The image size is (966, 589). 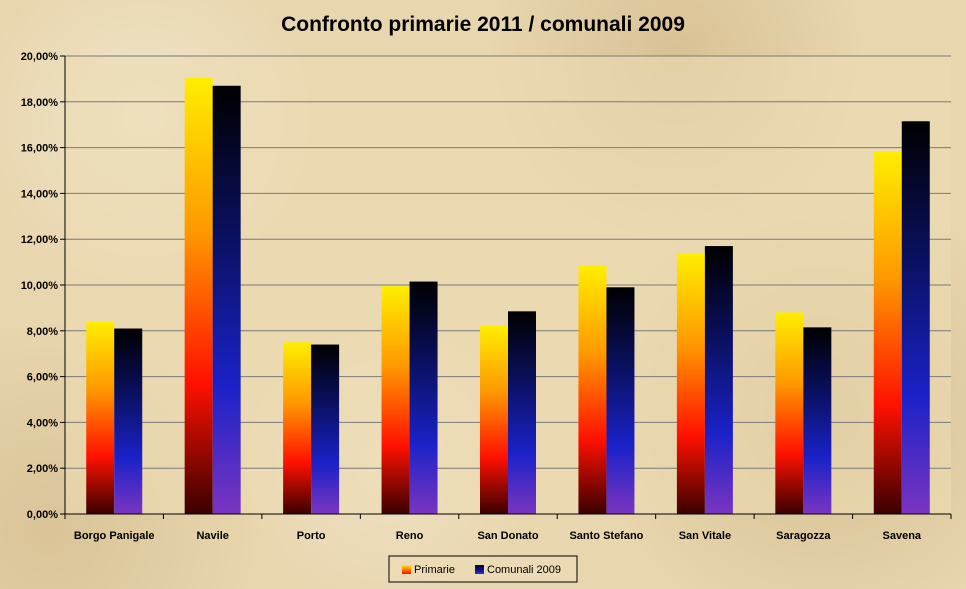 I want to click on x-category-label: Saragozza, so click(x=803, y=536).